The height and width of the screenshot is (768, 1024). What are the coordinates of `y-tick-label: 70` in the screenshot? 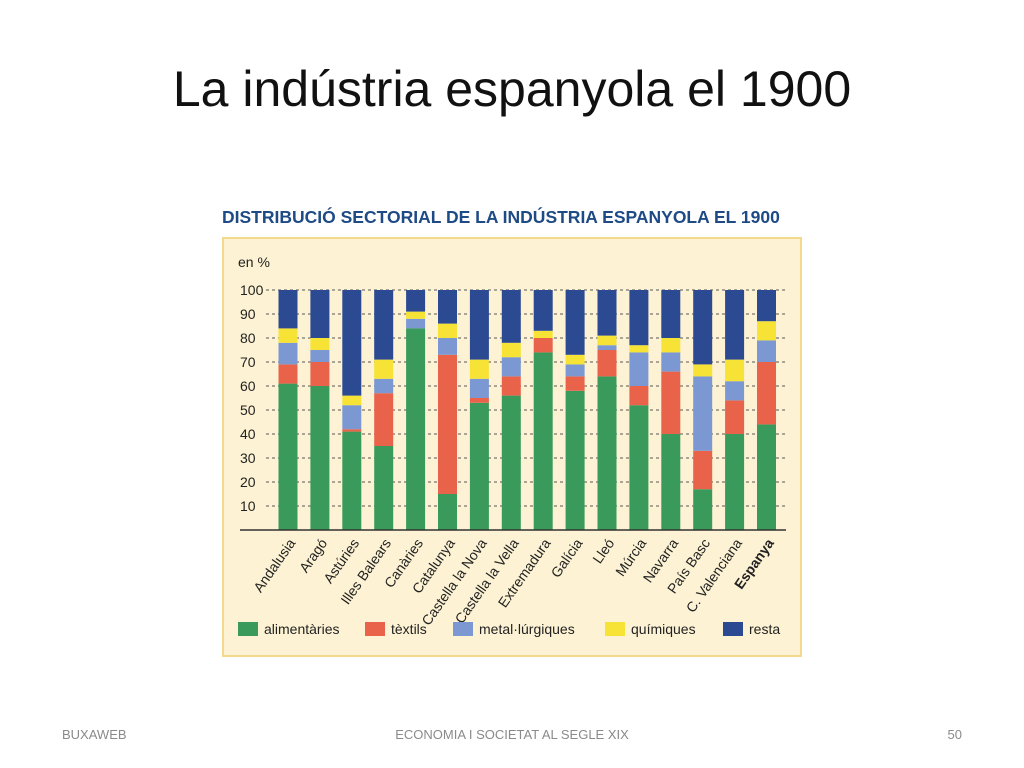 It's located at (248, 362).